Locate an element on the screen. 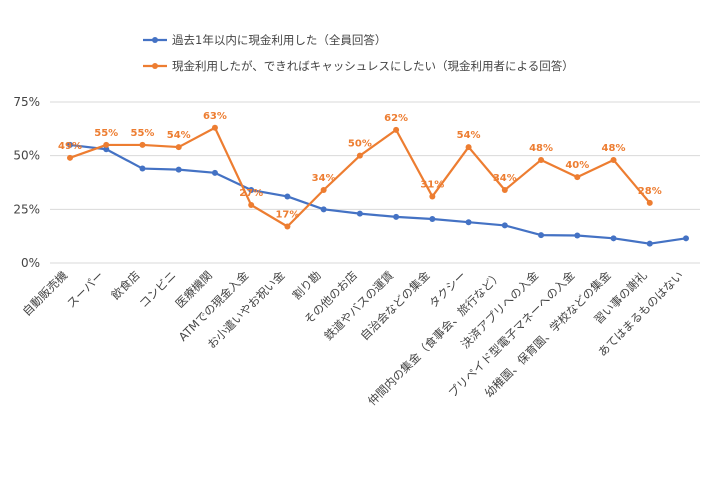 Image resolution: width=715 pixels, height=481 pixels. data-label: 49% is located at coordinates (70, 146).